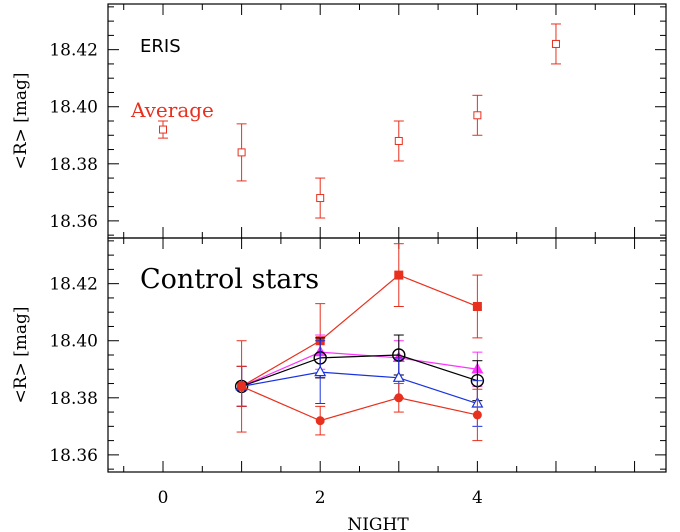 This screenshot has width=680, height=532. Describe the element at coordinates (229, 279) in the screenshot. I see `control-stars-label: Control stars` at that location.